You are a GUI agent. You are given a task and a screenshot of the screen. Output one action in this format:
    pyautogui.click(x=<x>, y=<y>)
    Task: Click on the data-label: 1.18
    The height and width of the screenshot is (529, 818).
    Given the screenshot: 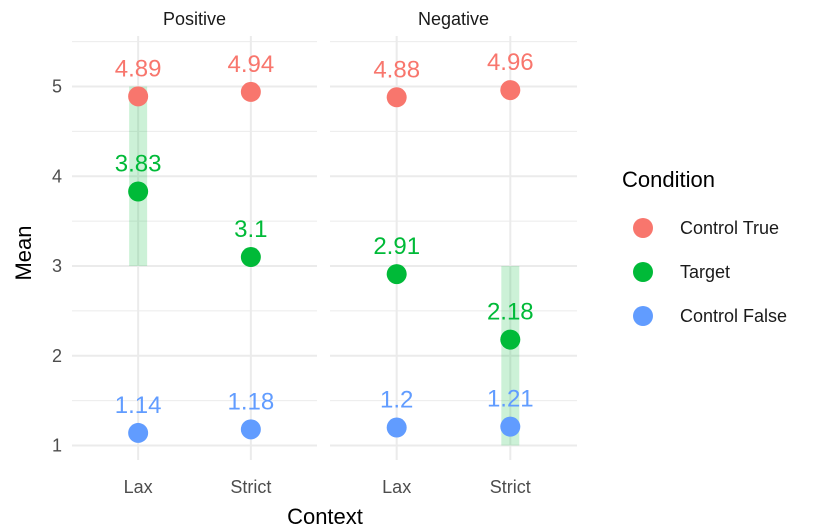 What is the action you would take?
    pyautogui.click(x=250, y=401)
    